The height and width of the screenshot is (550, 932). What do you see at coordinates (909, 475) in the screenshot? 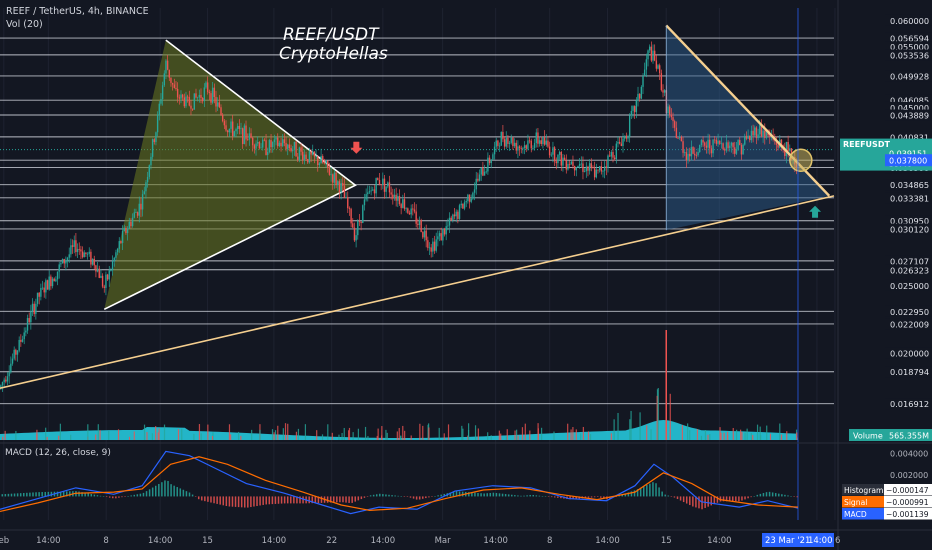
I see `macd-tick-label: 0.002000` at bounding box center [909, 475].